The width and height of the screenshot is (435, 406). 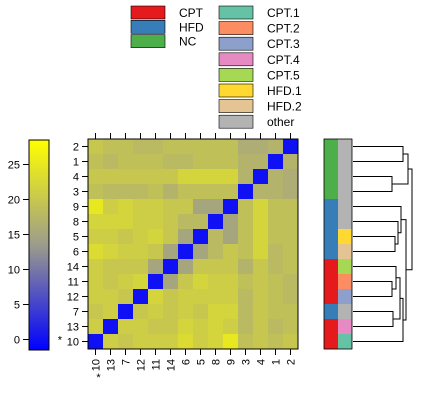 What do you see at coordinates (283, 13) in the screenshot?
I see `legend-label: CPT.1` at bounding box center [283, 13].